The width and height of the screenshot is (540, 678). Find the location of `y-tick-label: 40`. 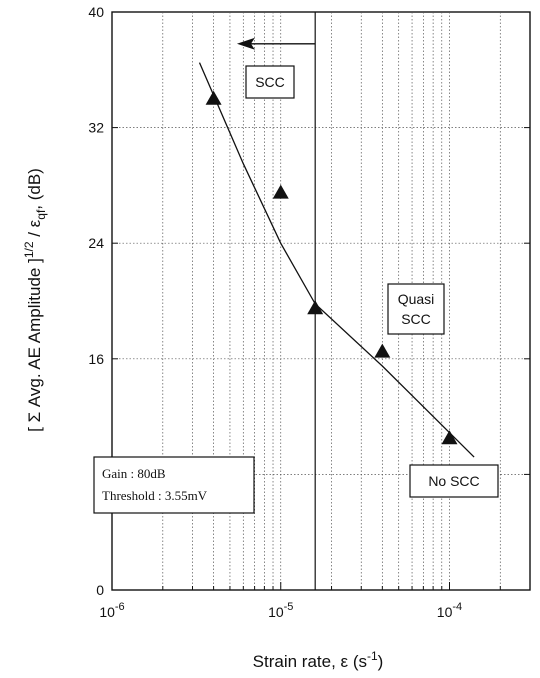

y-tick-label: 40 is located at coordinates (96, 12).